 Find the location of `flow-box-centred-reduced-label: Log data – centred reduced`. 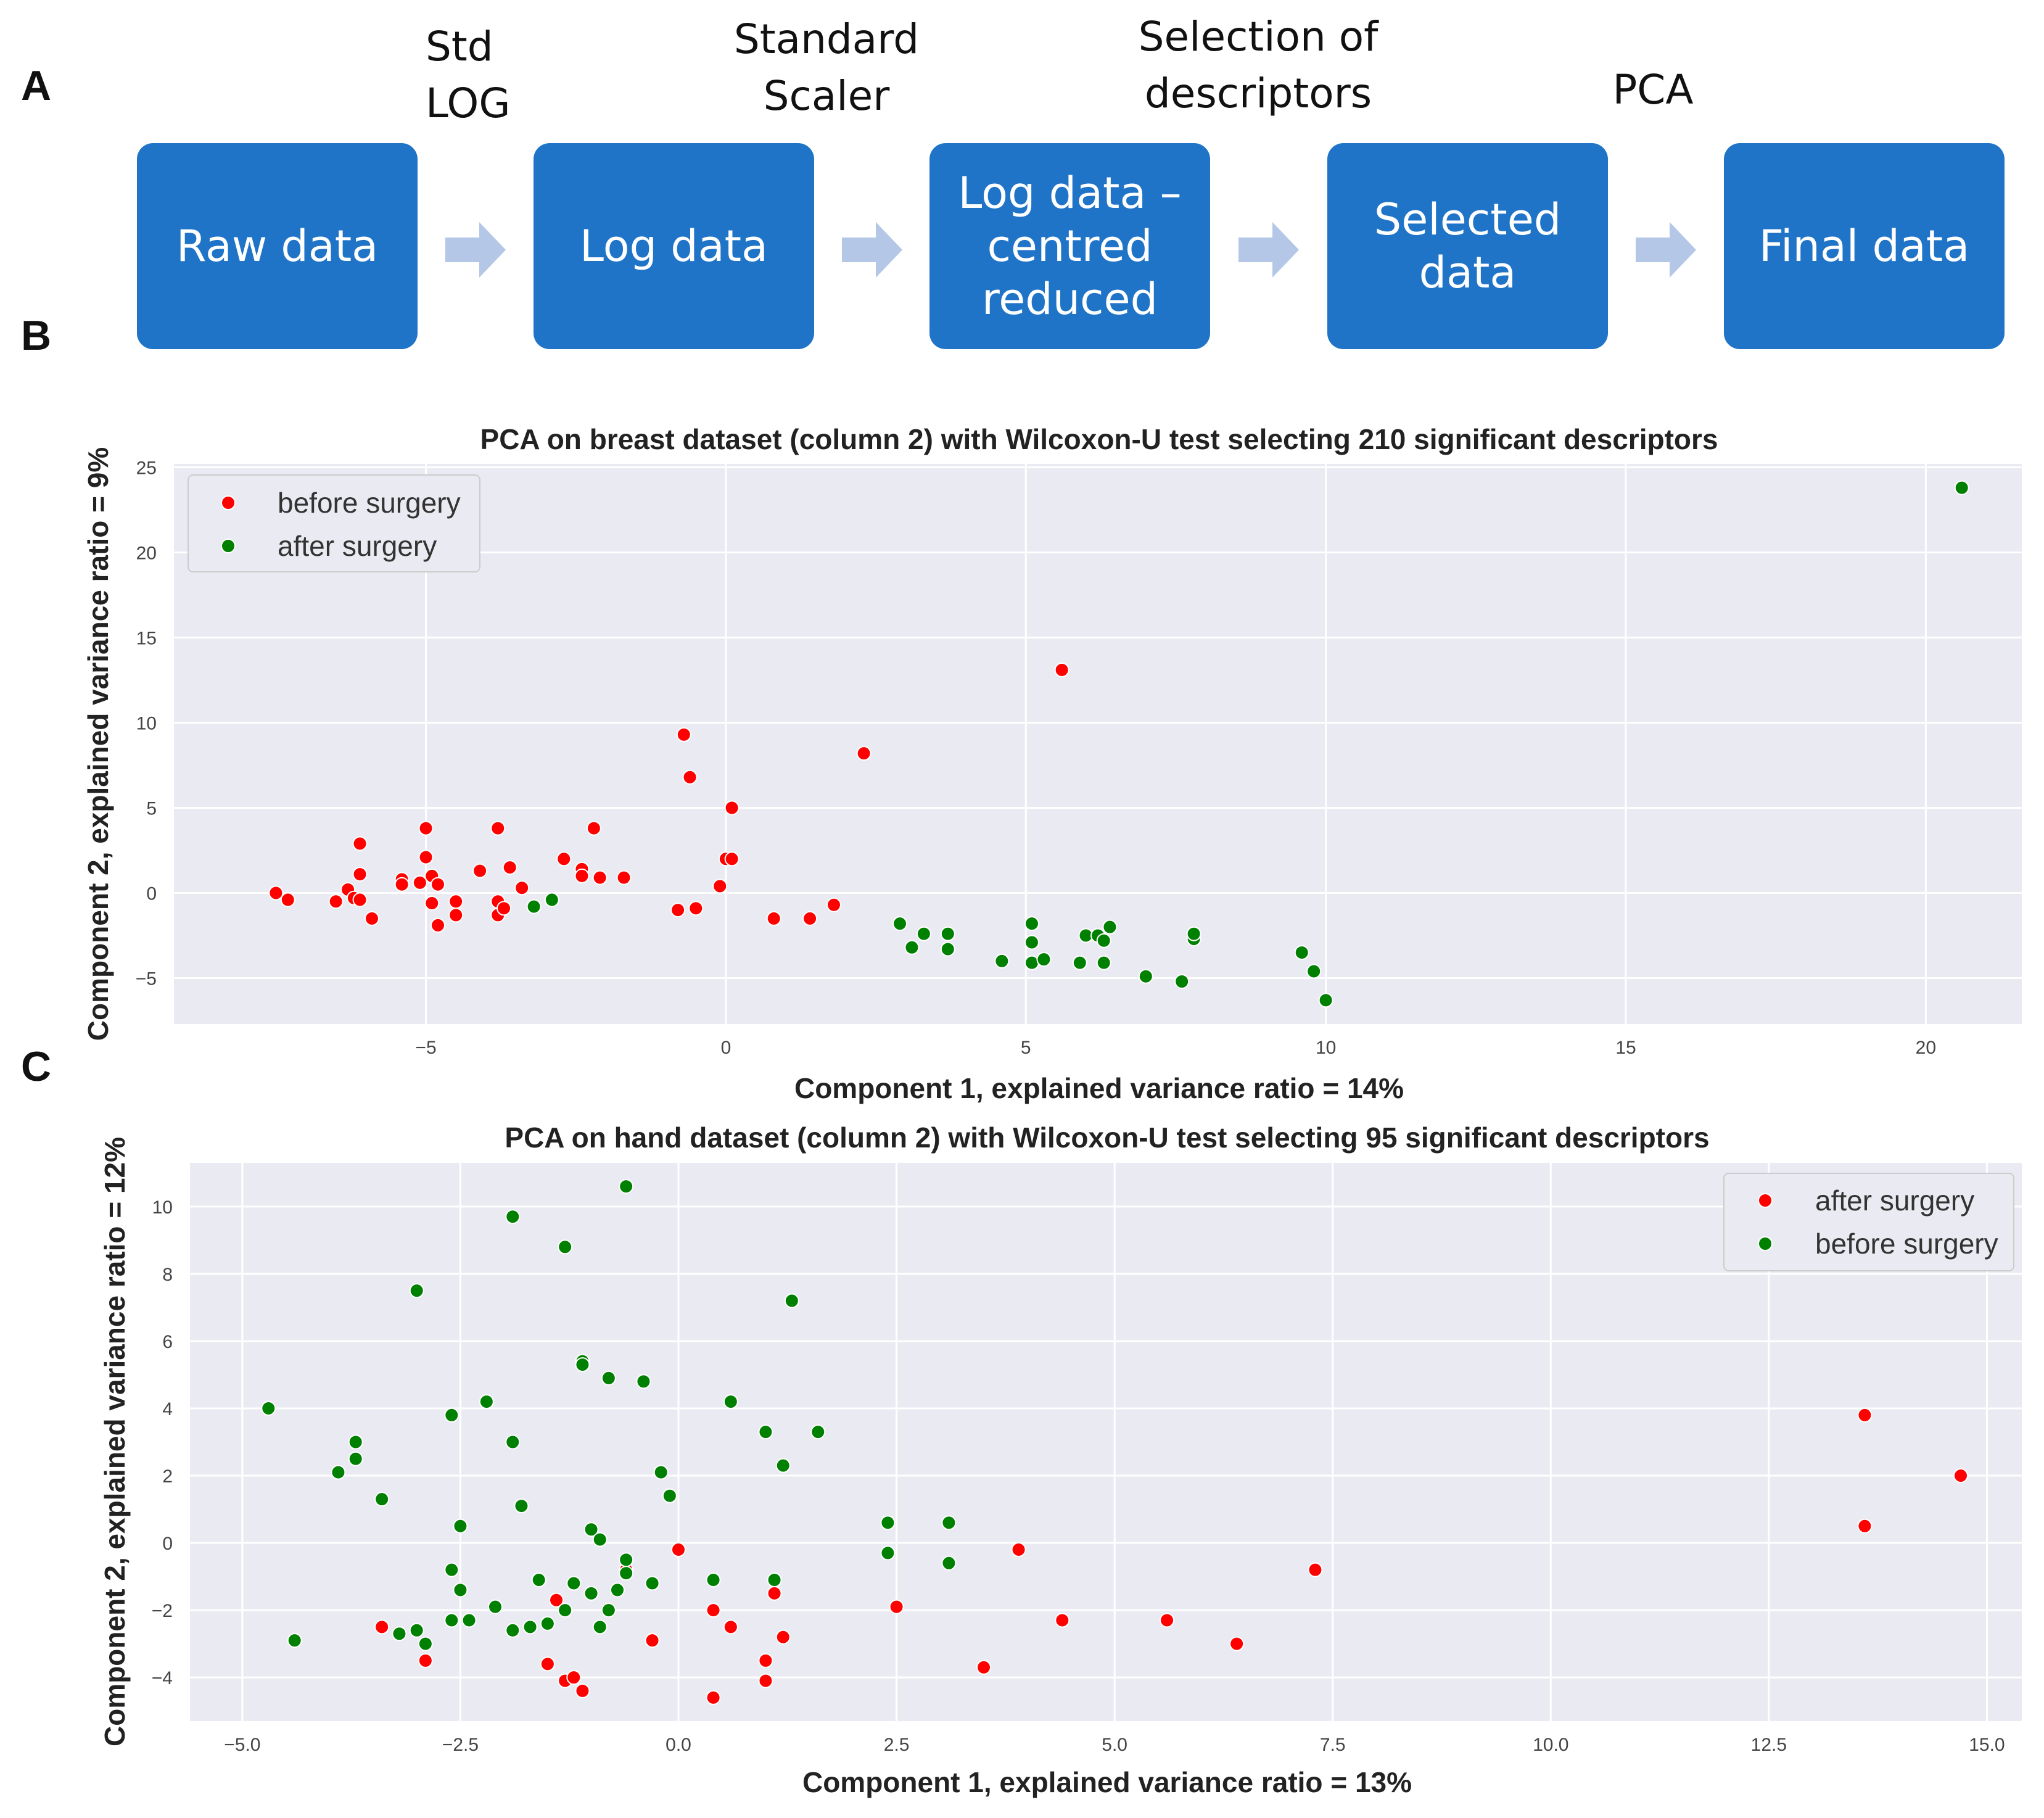

flow-box-centred-reduced-label: Log data – centred reduced is located at coordinates (1070, 246).